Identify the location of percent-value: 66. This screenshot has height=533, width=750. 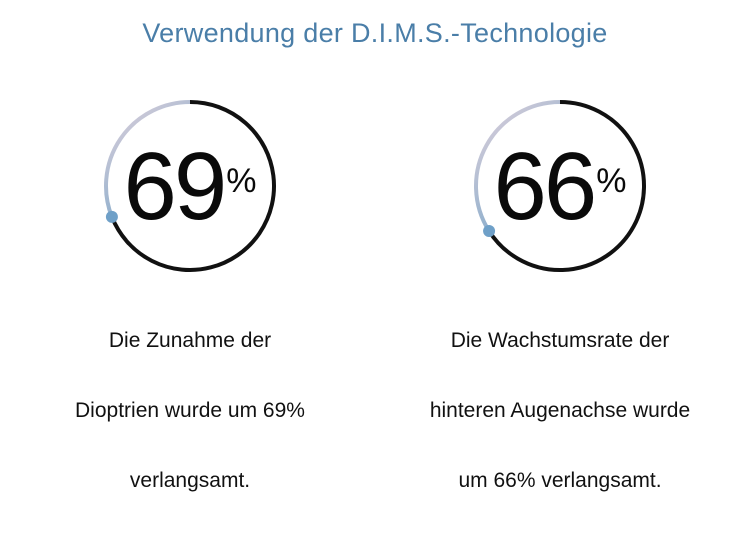
(545, 186).